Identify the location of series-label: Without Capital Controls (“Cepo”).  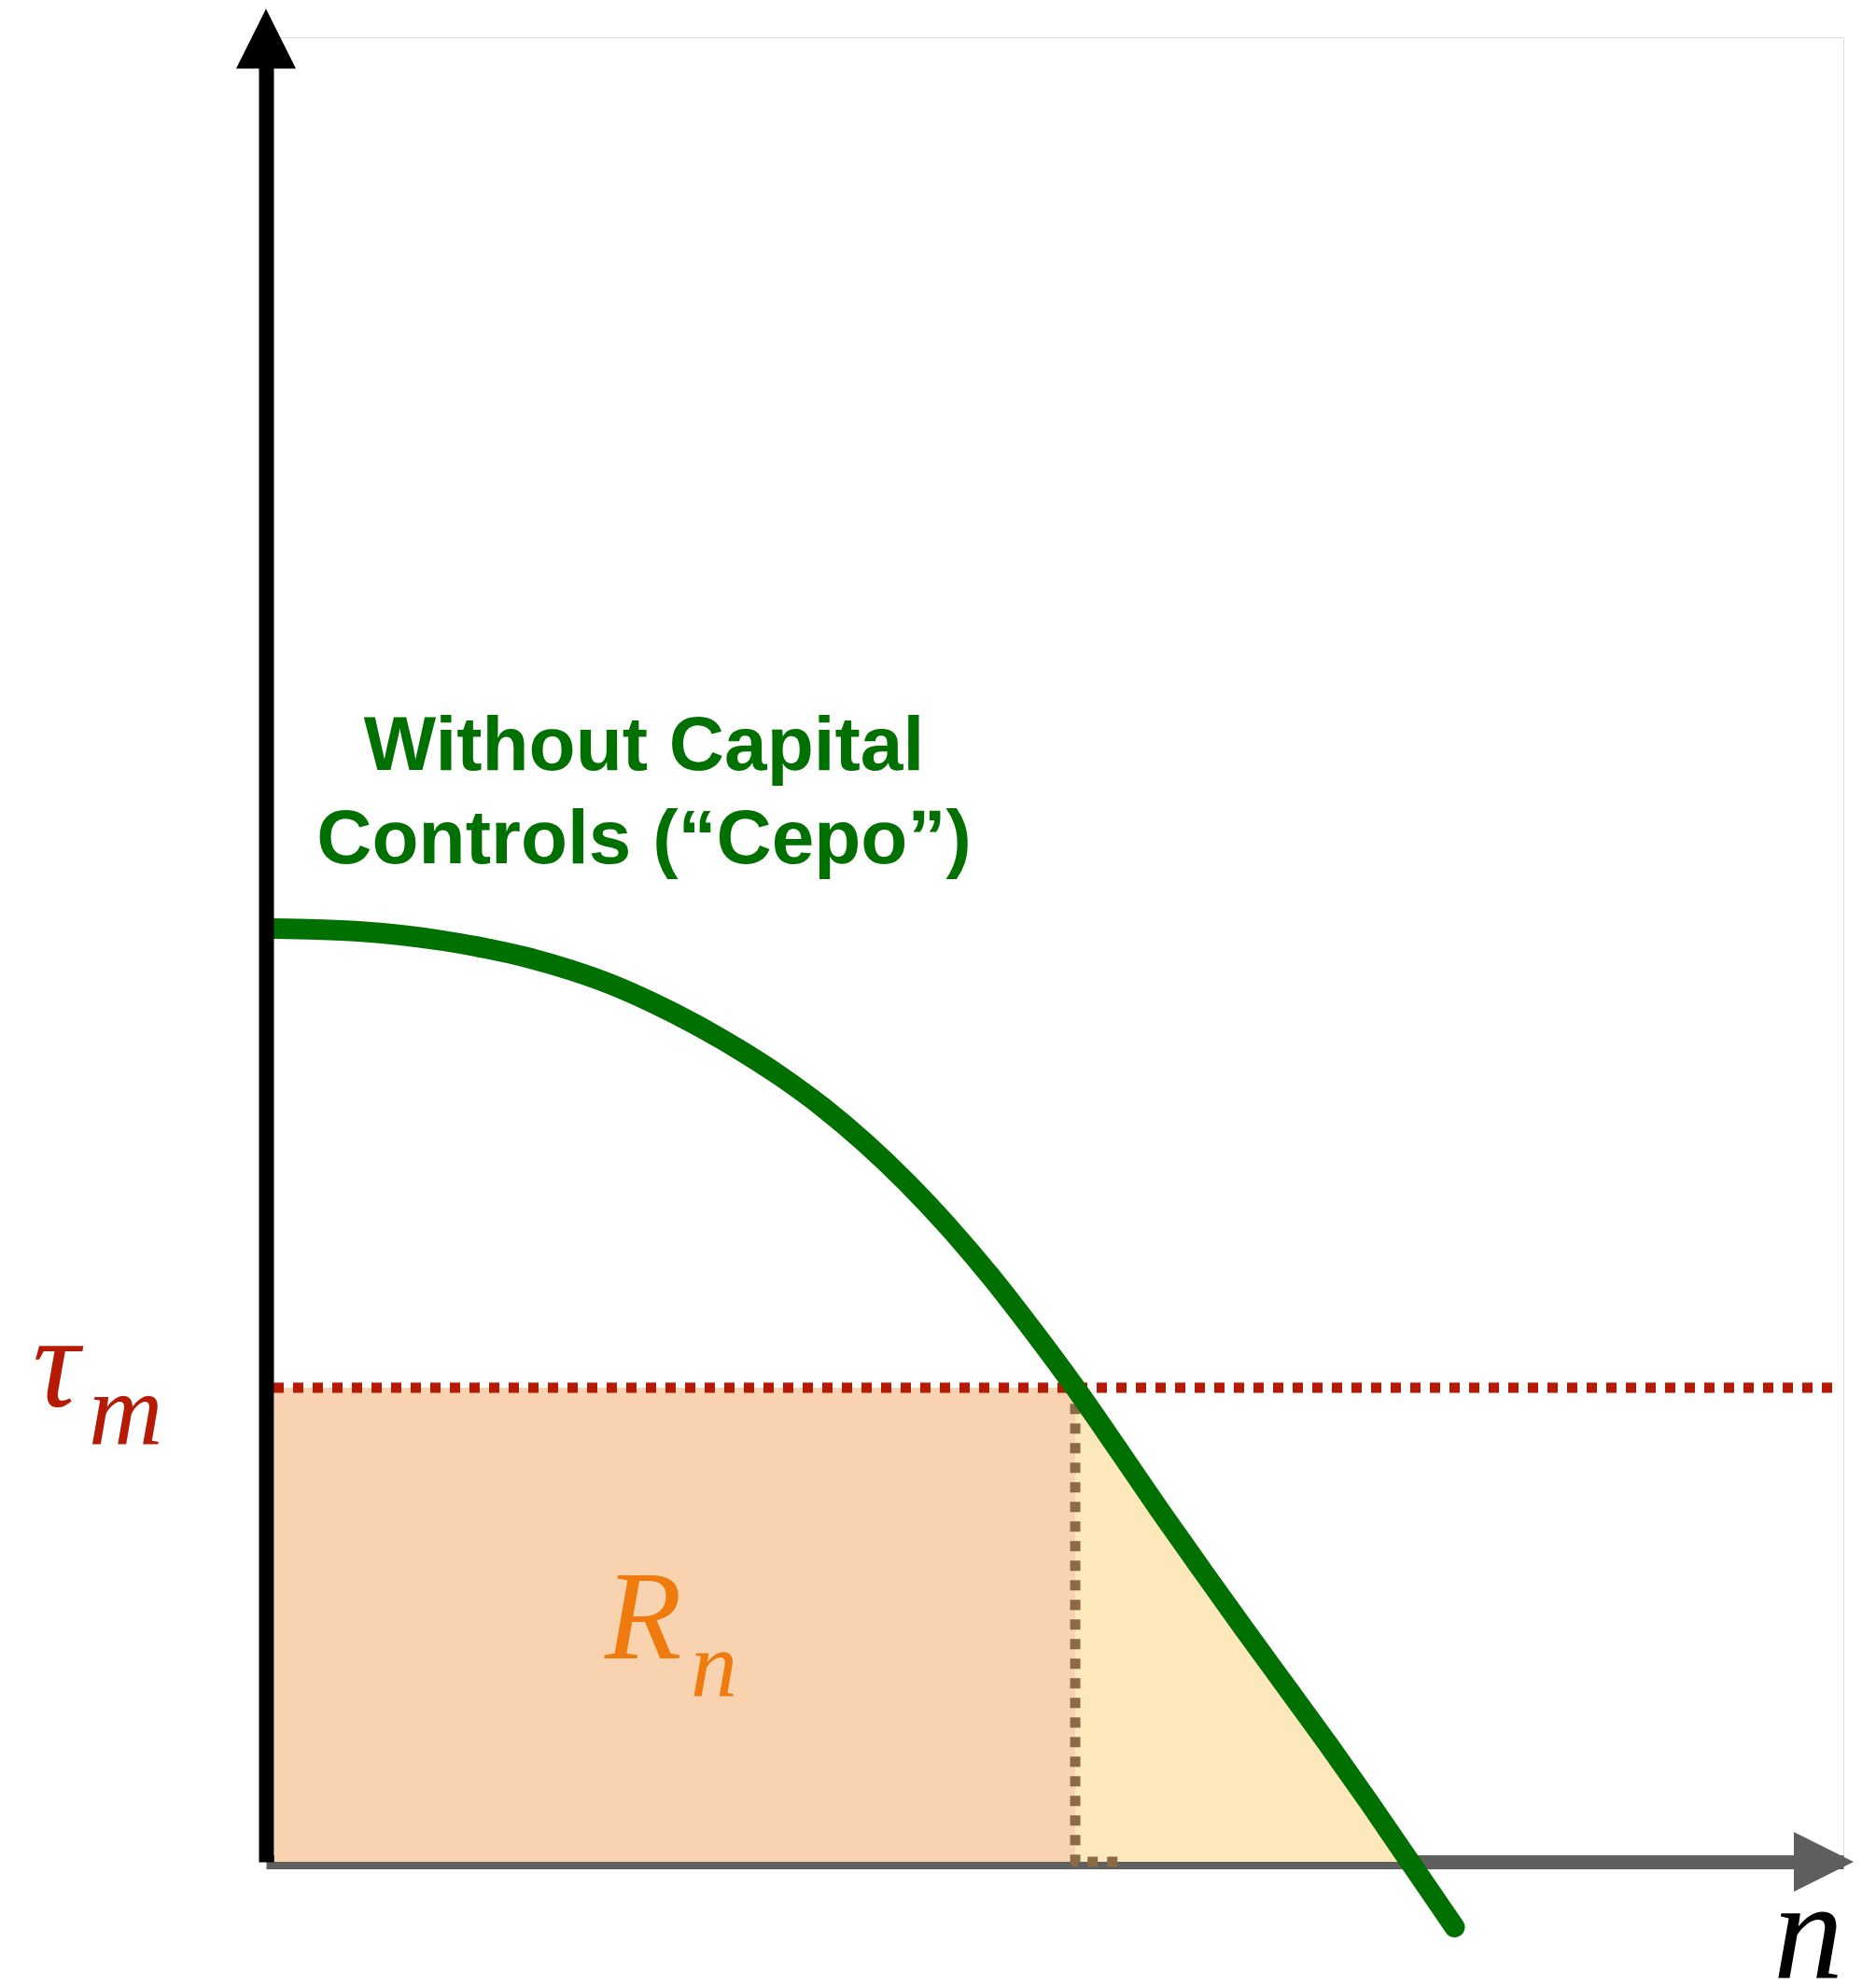
(644, 790).